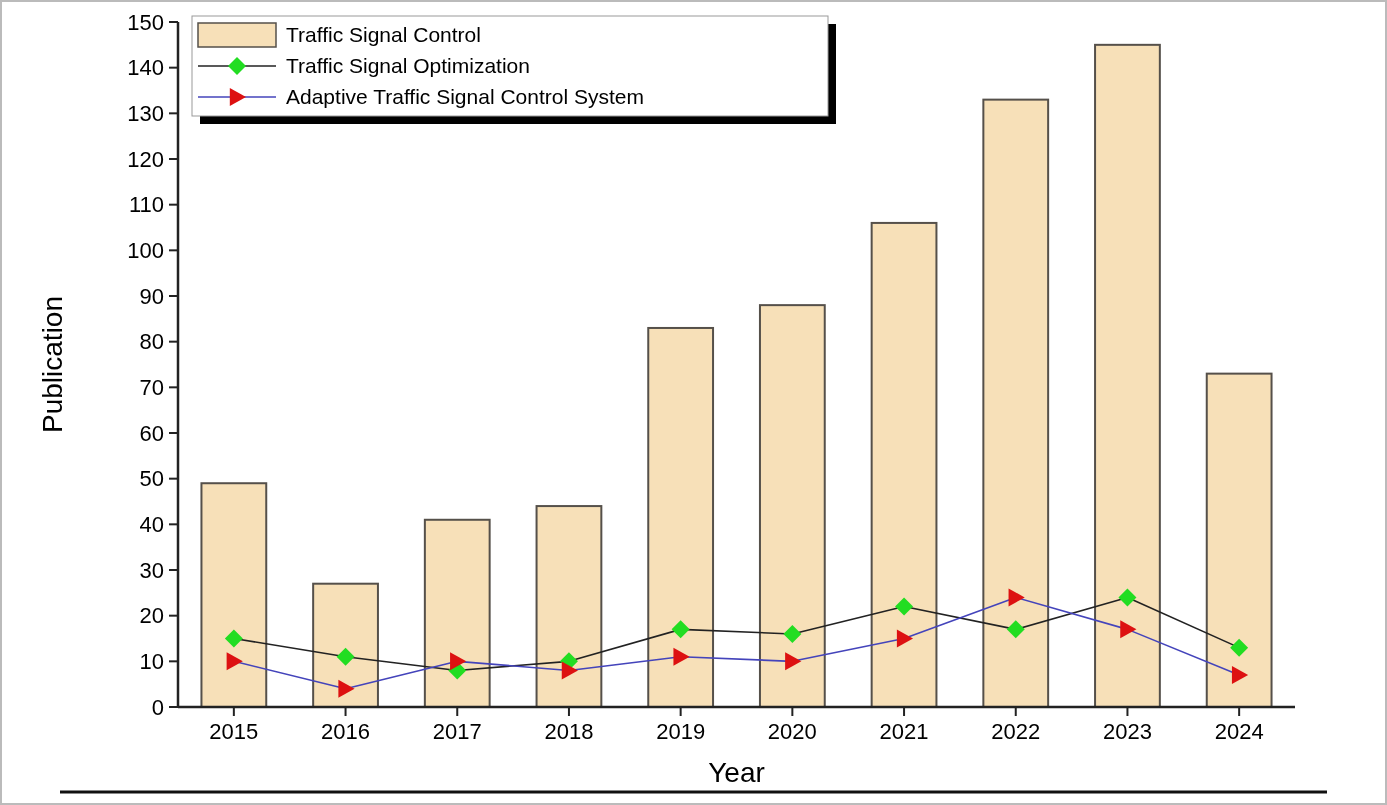  What do you see at coordinates (145, 159) in the screenshot?
I see `y-tick-label: 120` at bounding box center [145, 159].